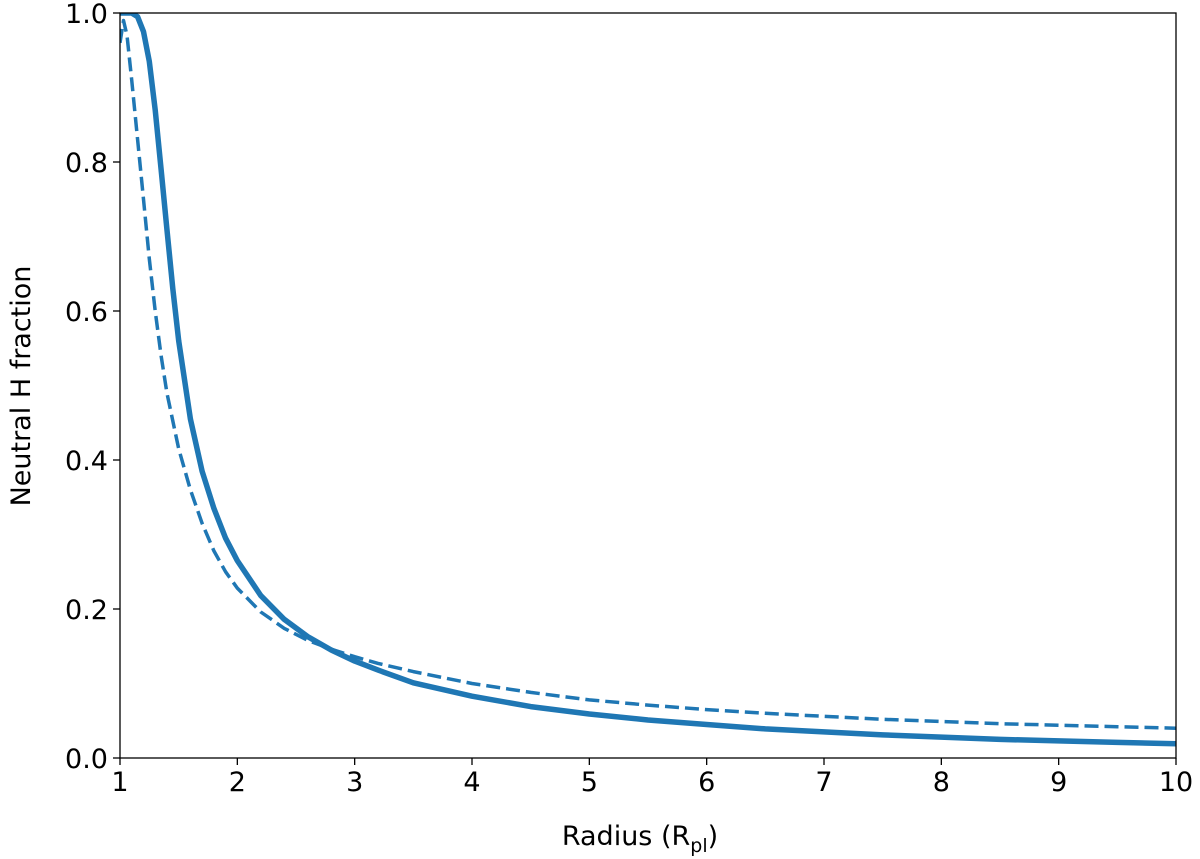 This screenshot has width=1200, height=859. I want to click on y-tick-label: 0.6, so click(86, 312).